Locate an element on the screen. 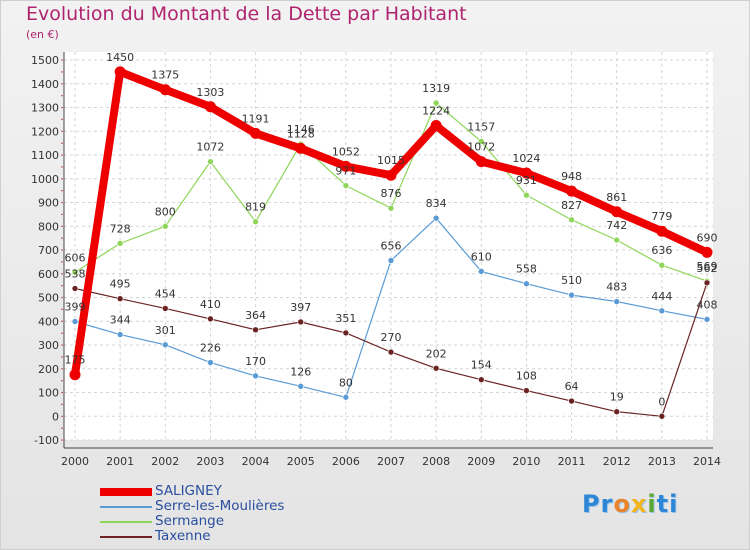  x-tick-label: 2003 is located at coordinates (210, 461).